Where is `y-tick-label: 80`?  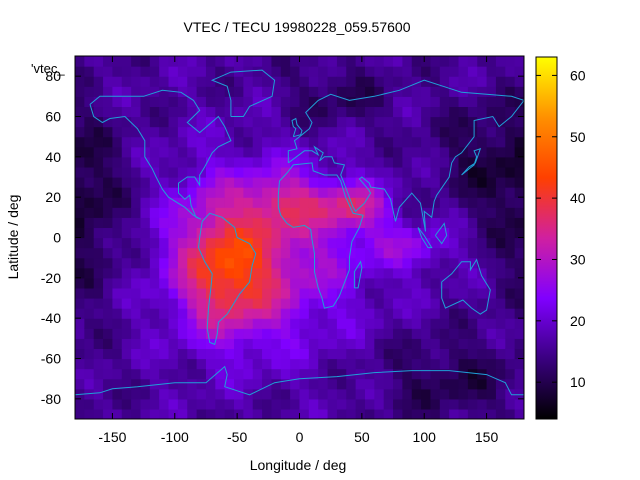
y-tick-label: 80 is located at coordinates (53, 76).